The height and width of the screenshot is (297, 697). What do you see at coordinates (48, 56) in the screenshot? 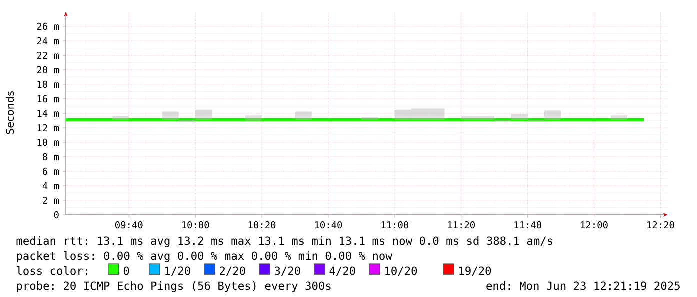
I see `y-tick-label: 22 m` at bounding box center [48, 56].